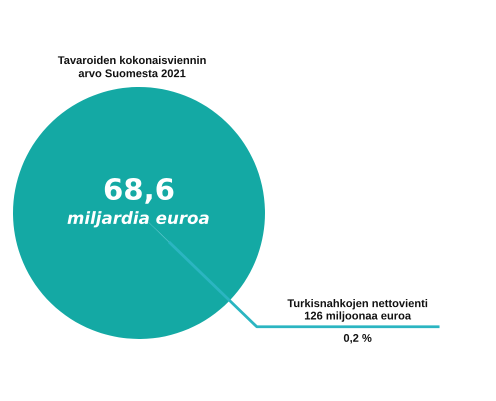 This screenshot has height=401, width=496. What do you see at coordinates (132, 67) in the screenshot?
I see `chart-title: Tavaroiden kokonaisviennin arvo Suomesta 2021` at bounding box center [132, 67].